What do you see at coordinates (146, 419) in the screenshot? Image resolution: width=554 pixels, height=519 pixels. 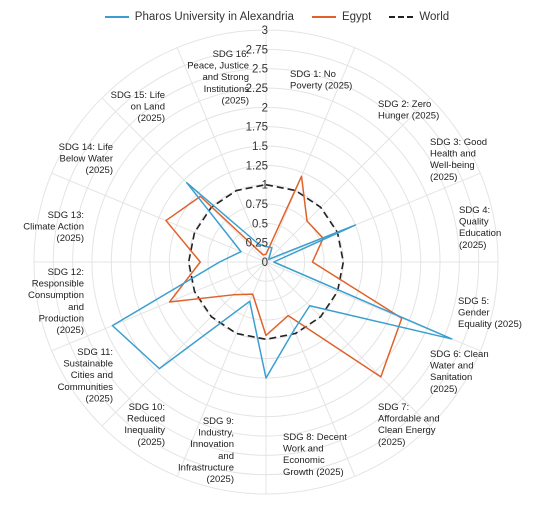 I see `category-label-line: Reduced` at bounding box center [146, 419].